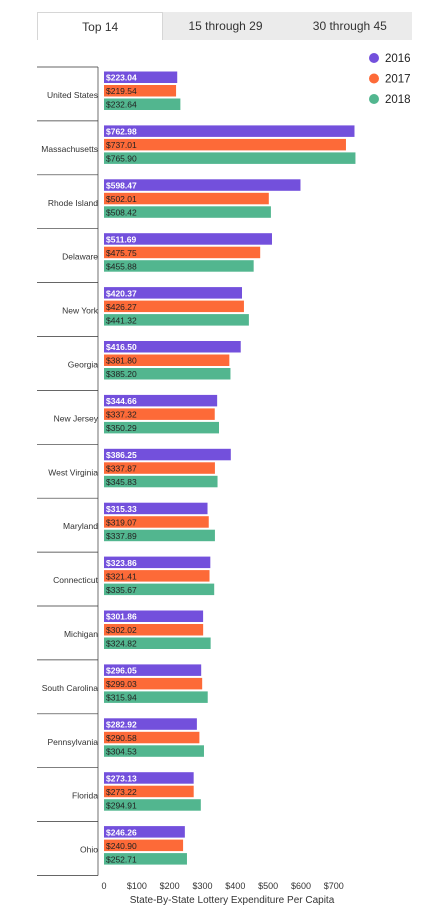 The width and height of the screenshot is (427, 908). Describe the element at coordinates (374, 78) in the screenshot. I see `legend-swatch-2017` at that location.